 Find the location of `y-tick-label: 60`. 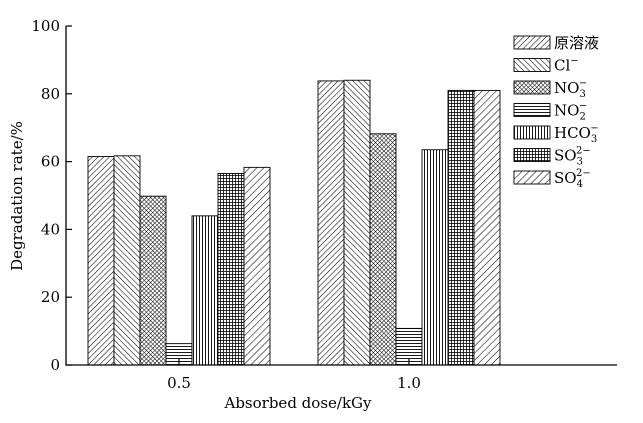

y-tick-label: 60 is located at coordinates (50, 162).